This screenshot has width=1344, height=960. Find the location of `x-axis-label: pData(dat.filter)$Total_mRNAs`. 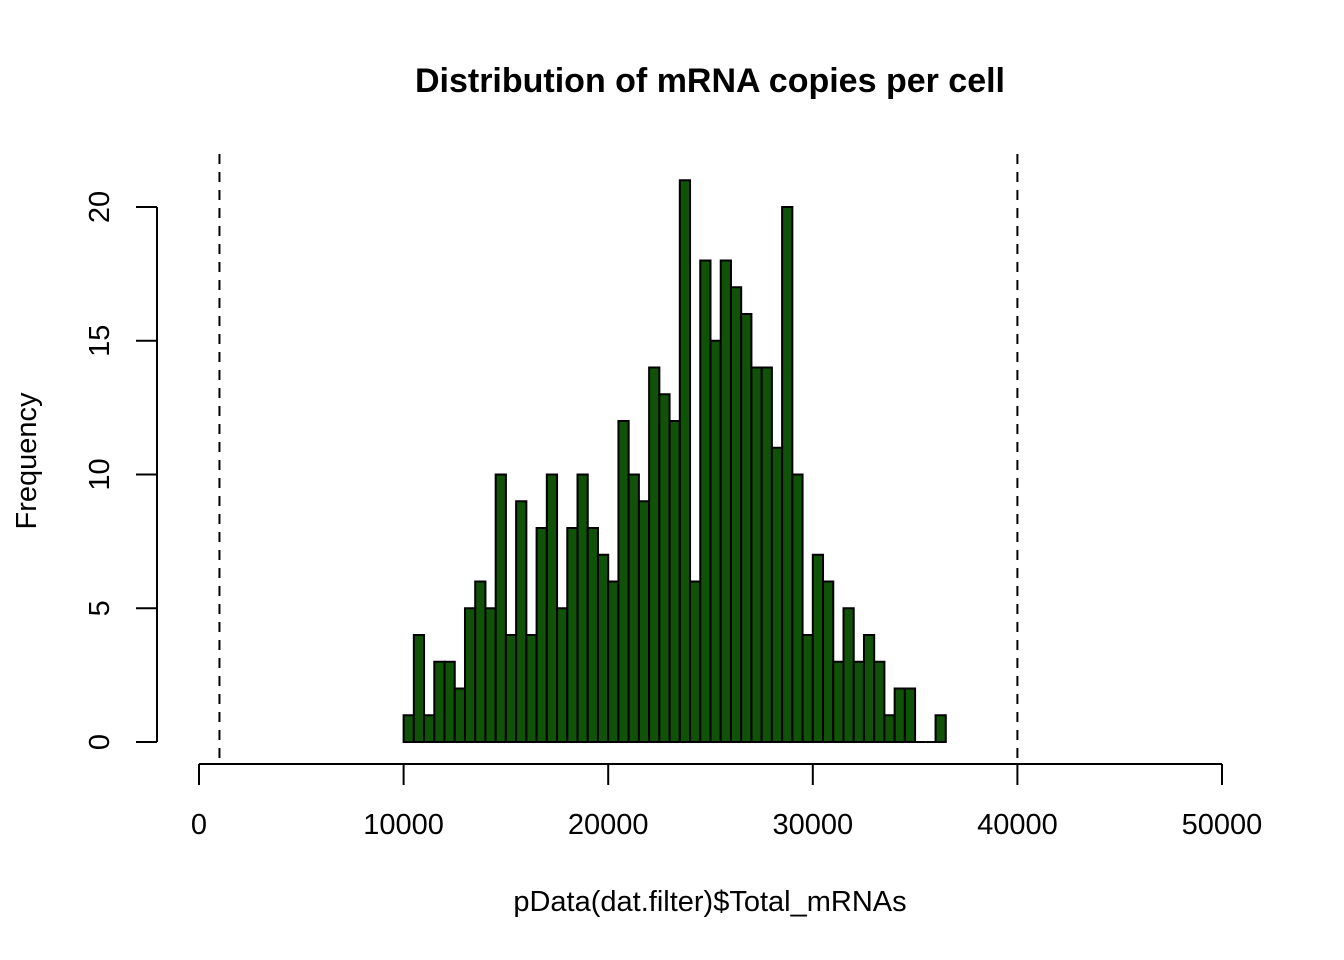

x-axis-label: pData(dat.filter)$Total_mRNAs is located at coordinates (709, 902).